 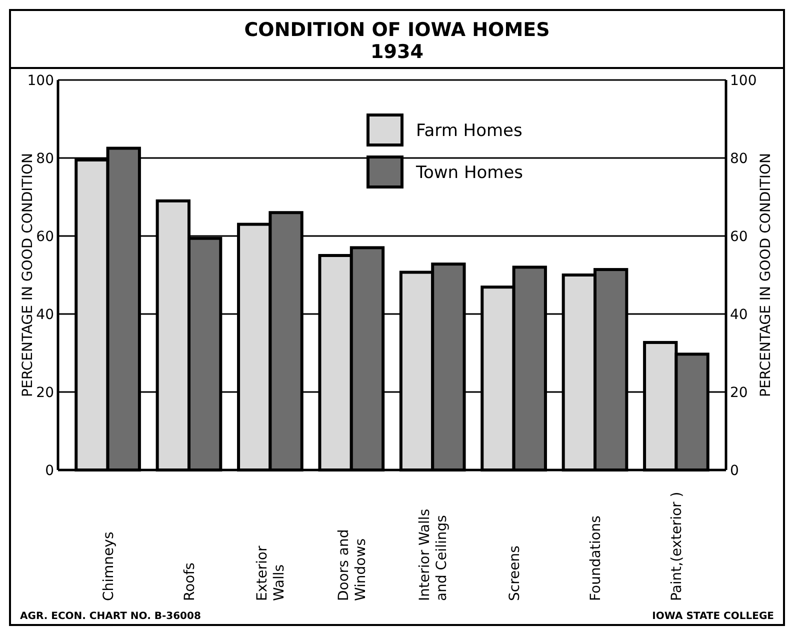 I want to click on y2-tick-label: 0, so click(x=734, y=470).